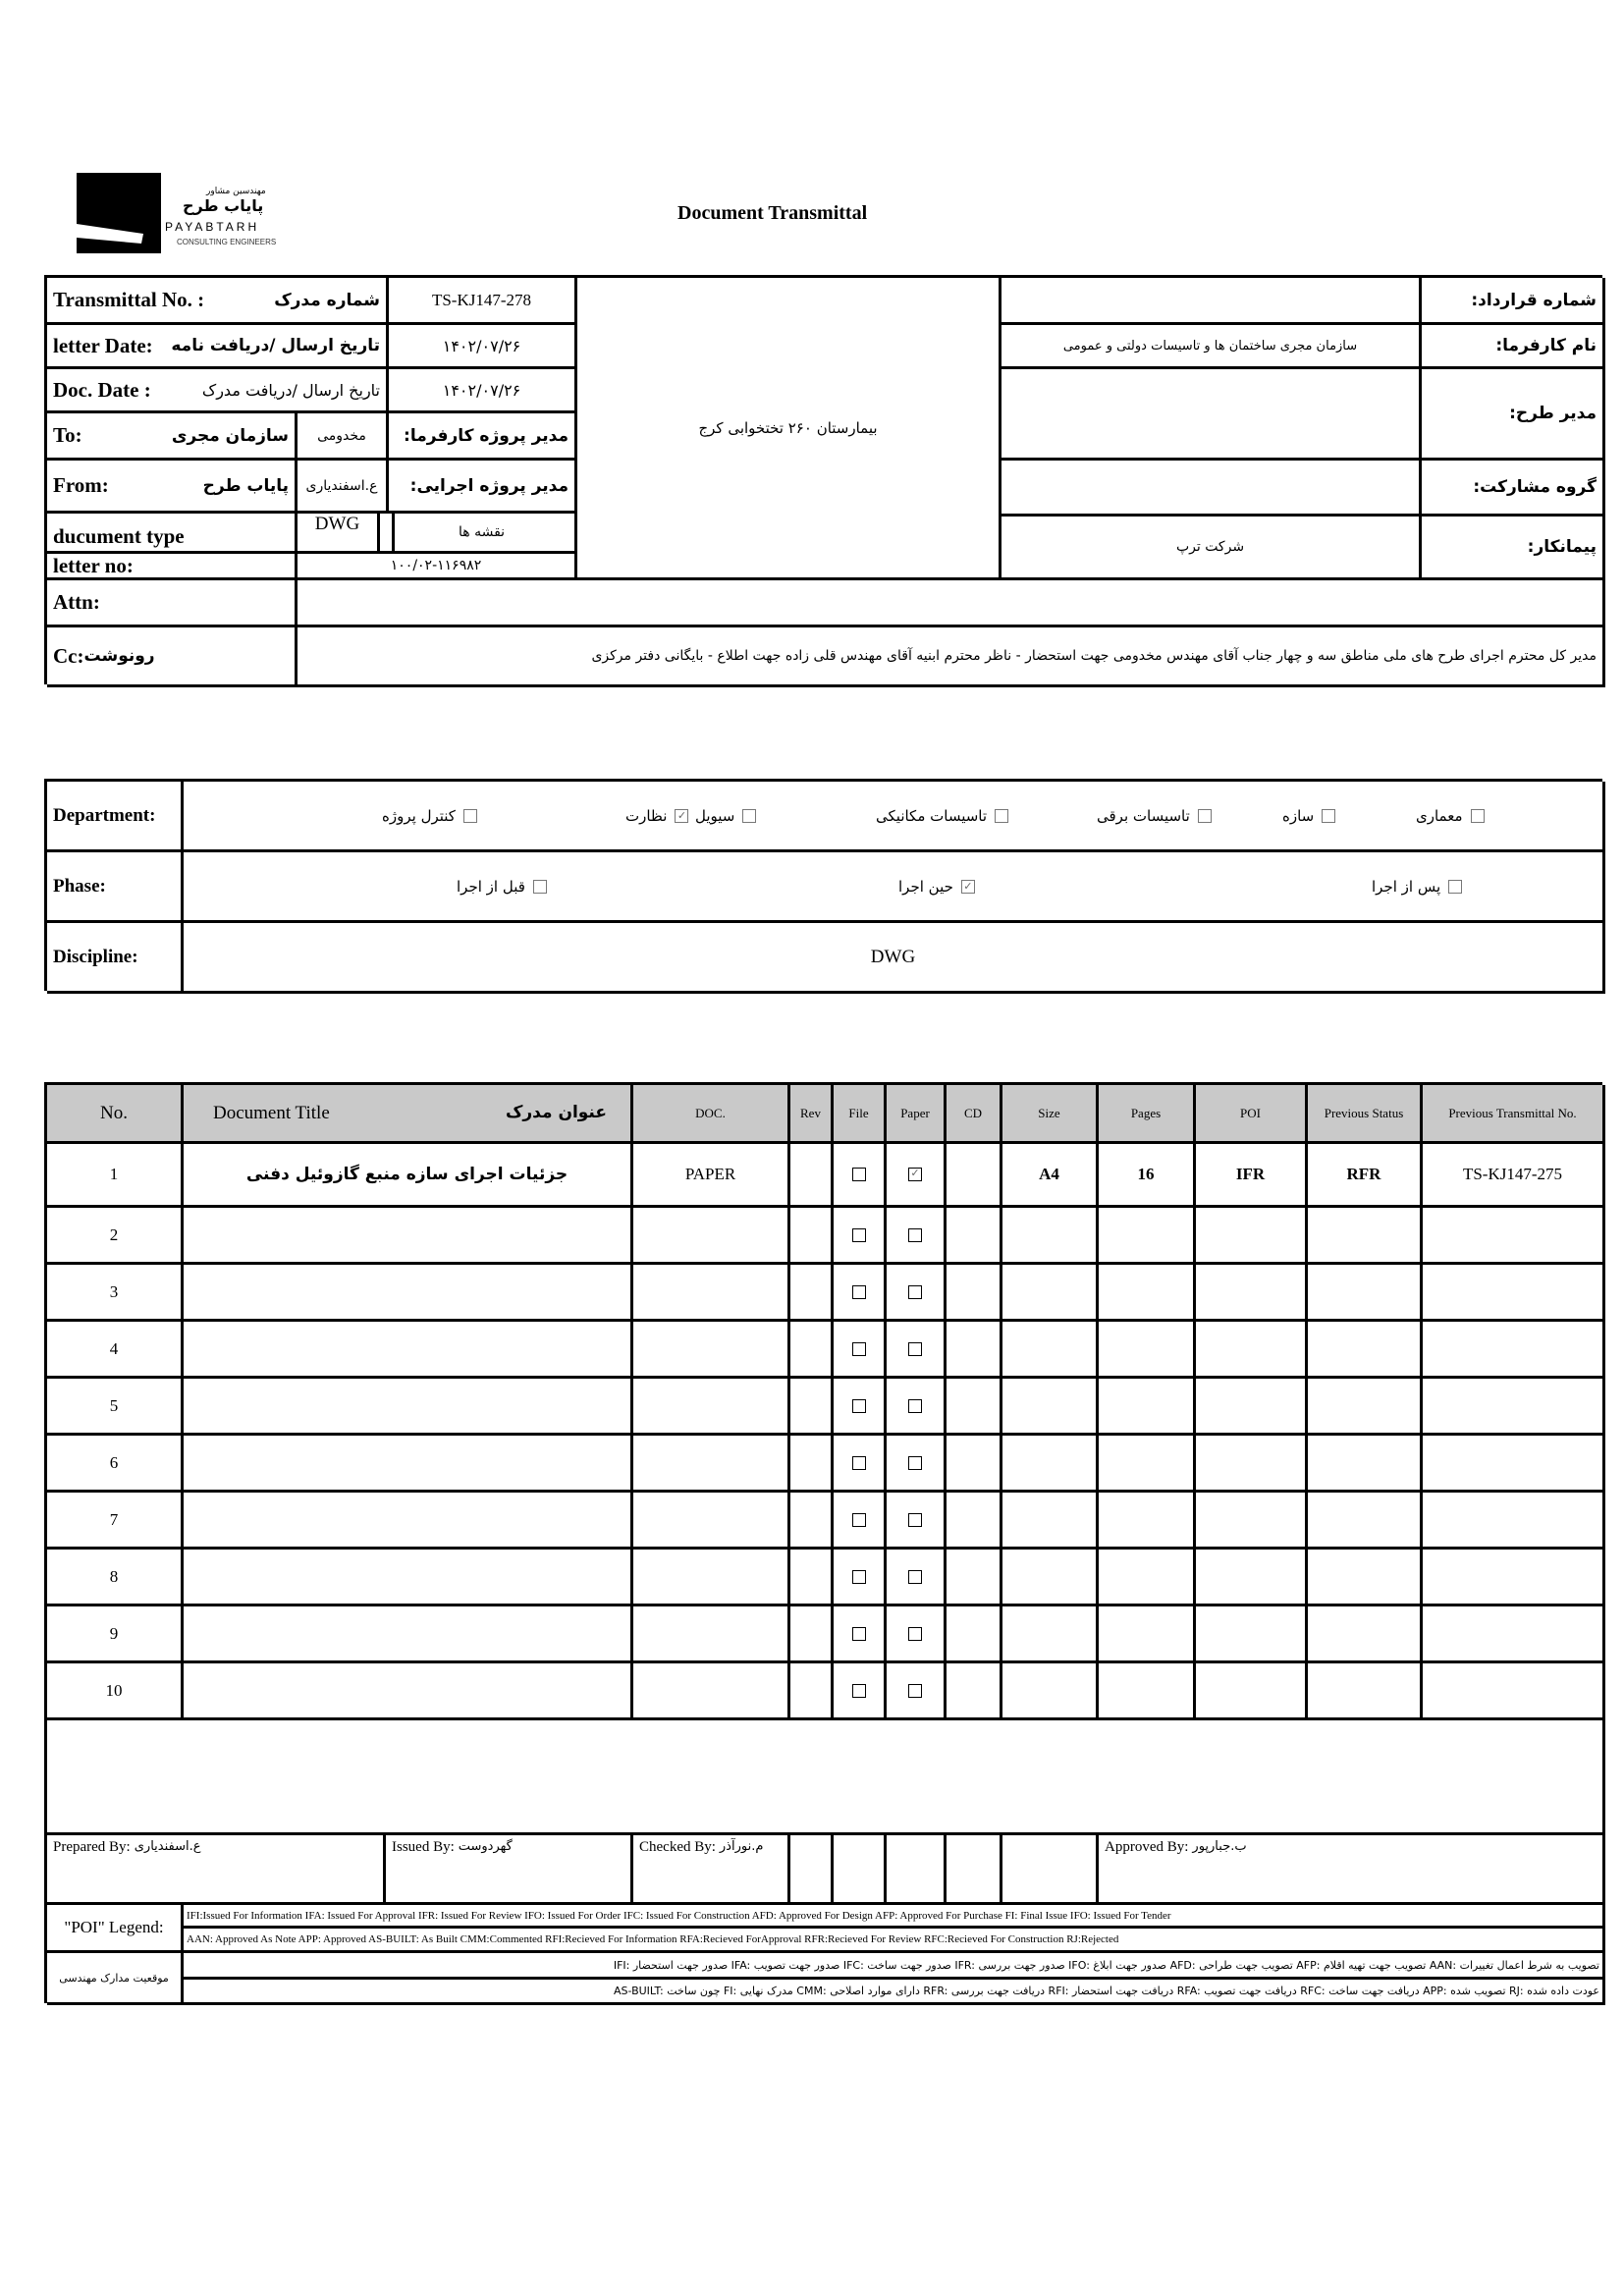 This screenshot has height=2285, width=1624. What do you see at coordinates (437, 567) in the screenshot?
I see `letter-no-value: ۱۰۰/۰۲-۱۱۶۹۸۲` at bounding box center [437, 567].